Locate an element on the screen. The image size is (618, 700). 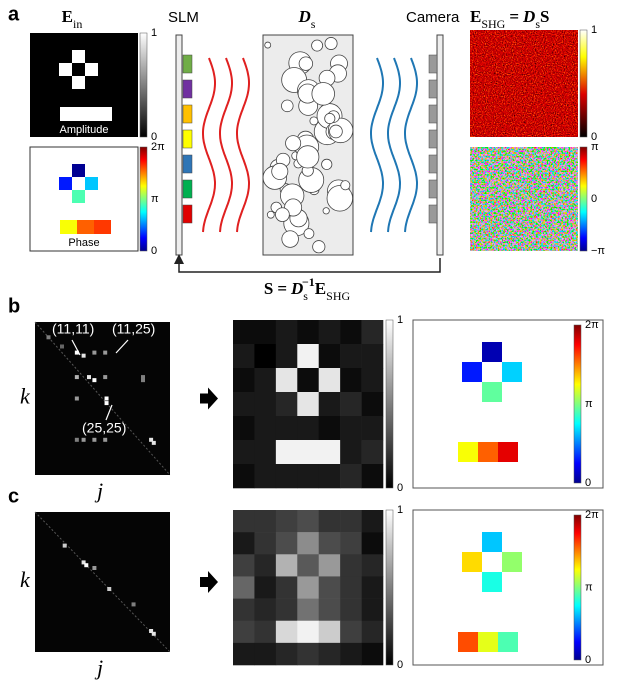
feedback-arrow is located at coordinates (309, 265).